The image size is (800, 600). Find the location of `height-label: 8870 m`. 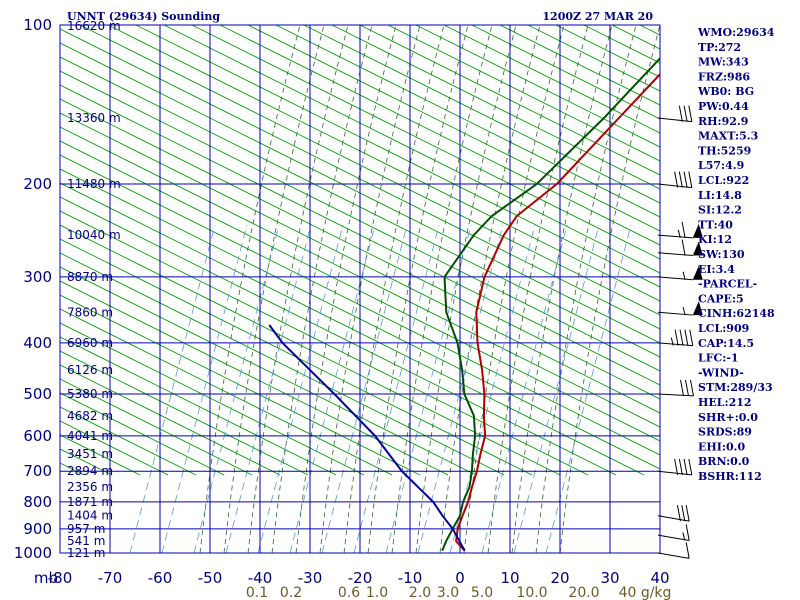

height-label: 8870 m is located at coordinates (90, 277).